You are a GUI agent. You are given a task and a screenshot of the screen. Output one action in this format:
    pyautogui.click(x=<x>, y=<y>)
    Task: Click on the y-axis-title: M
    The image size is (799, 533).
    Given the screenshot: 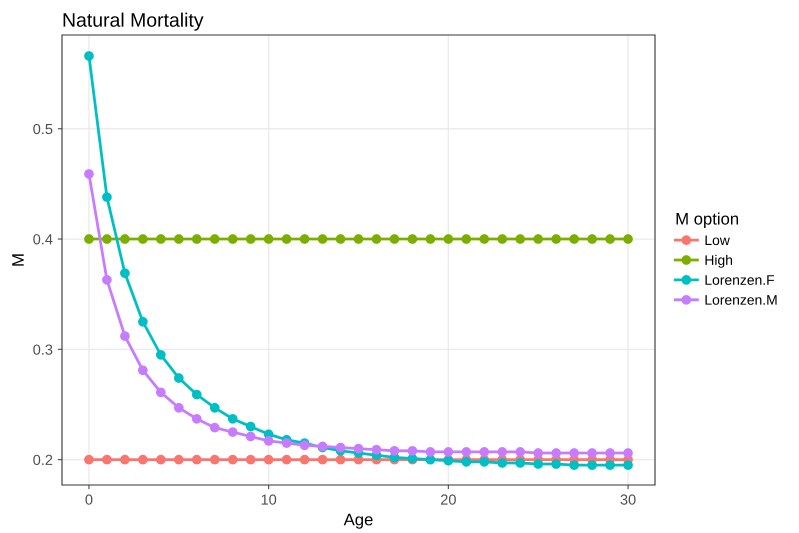 What is the action you would take?
    pyautogui.click(x=18, y=260)
    